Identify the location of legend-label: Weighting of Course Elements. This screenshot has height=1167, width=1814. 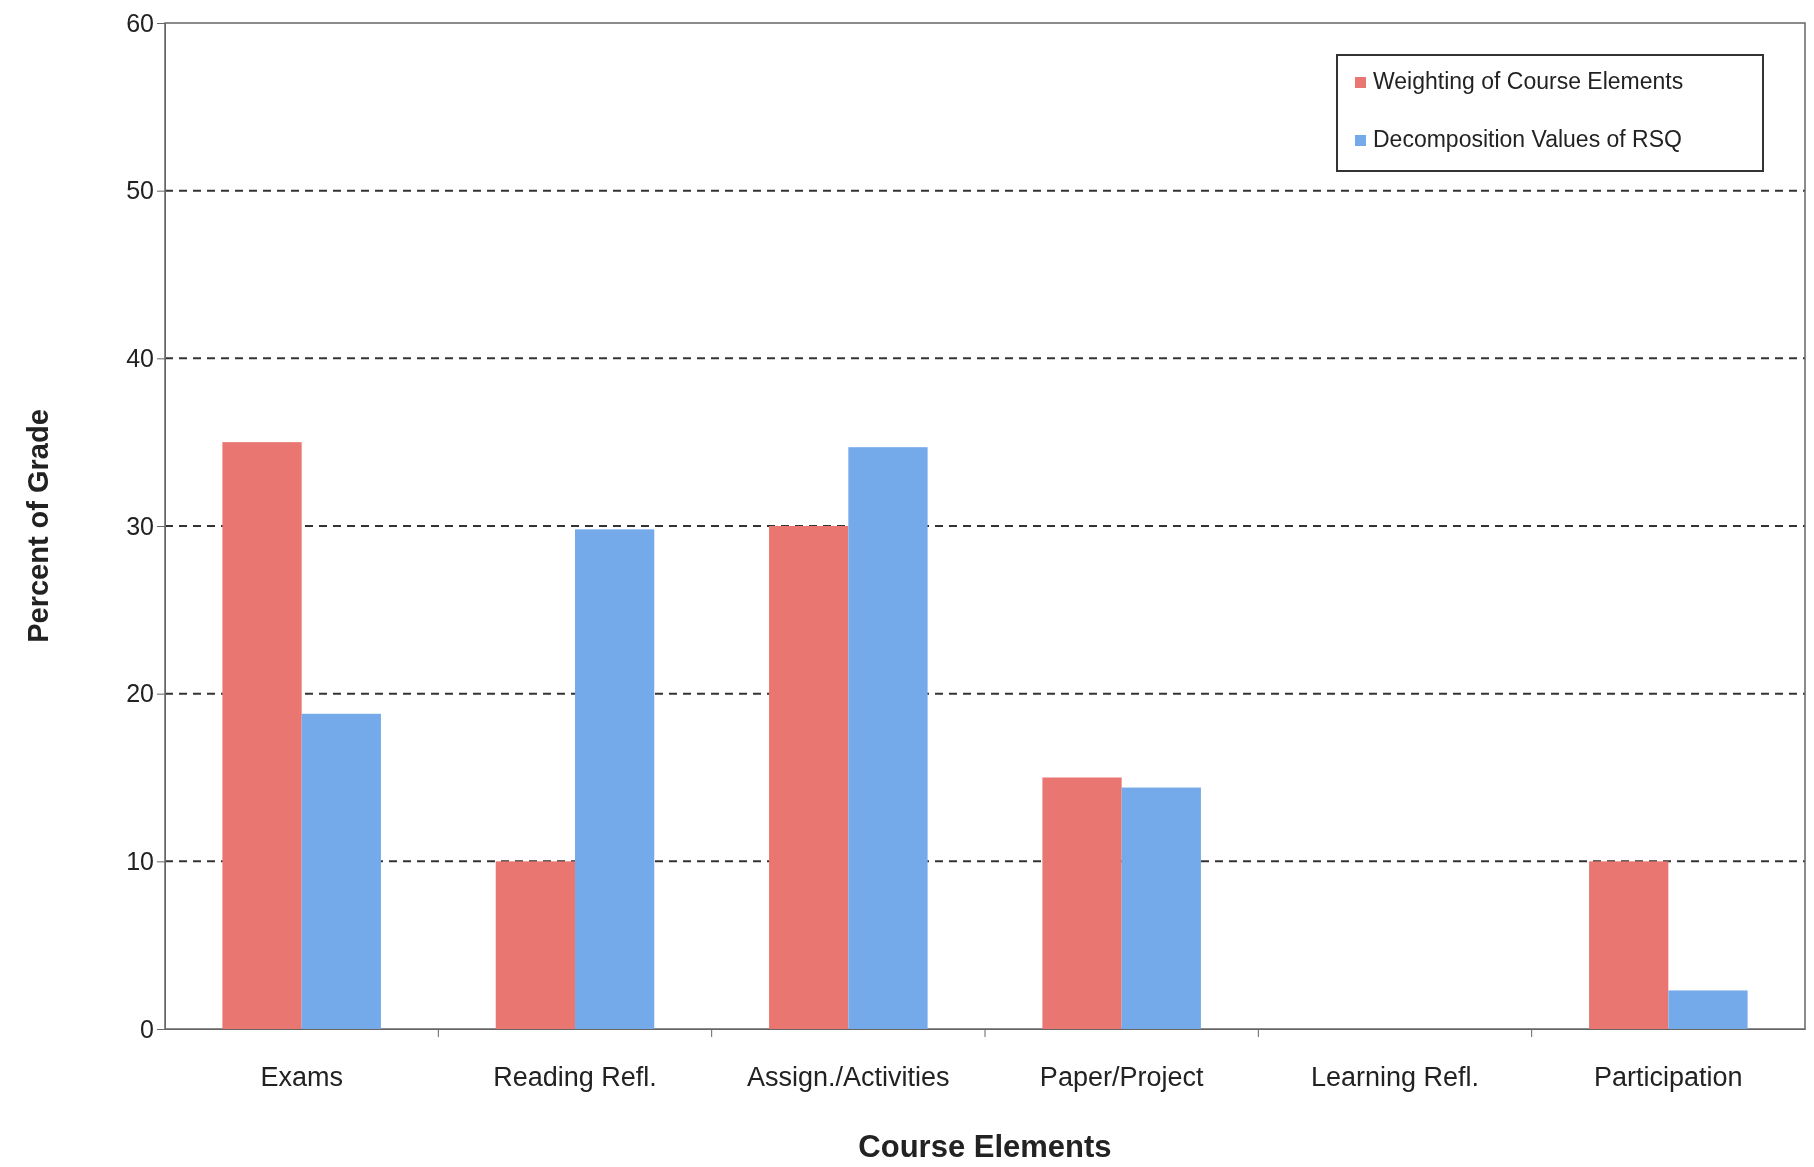
(1528, 81).